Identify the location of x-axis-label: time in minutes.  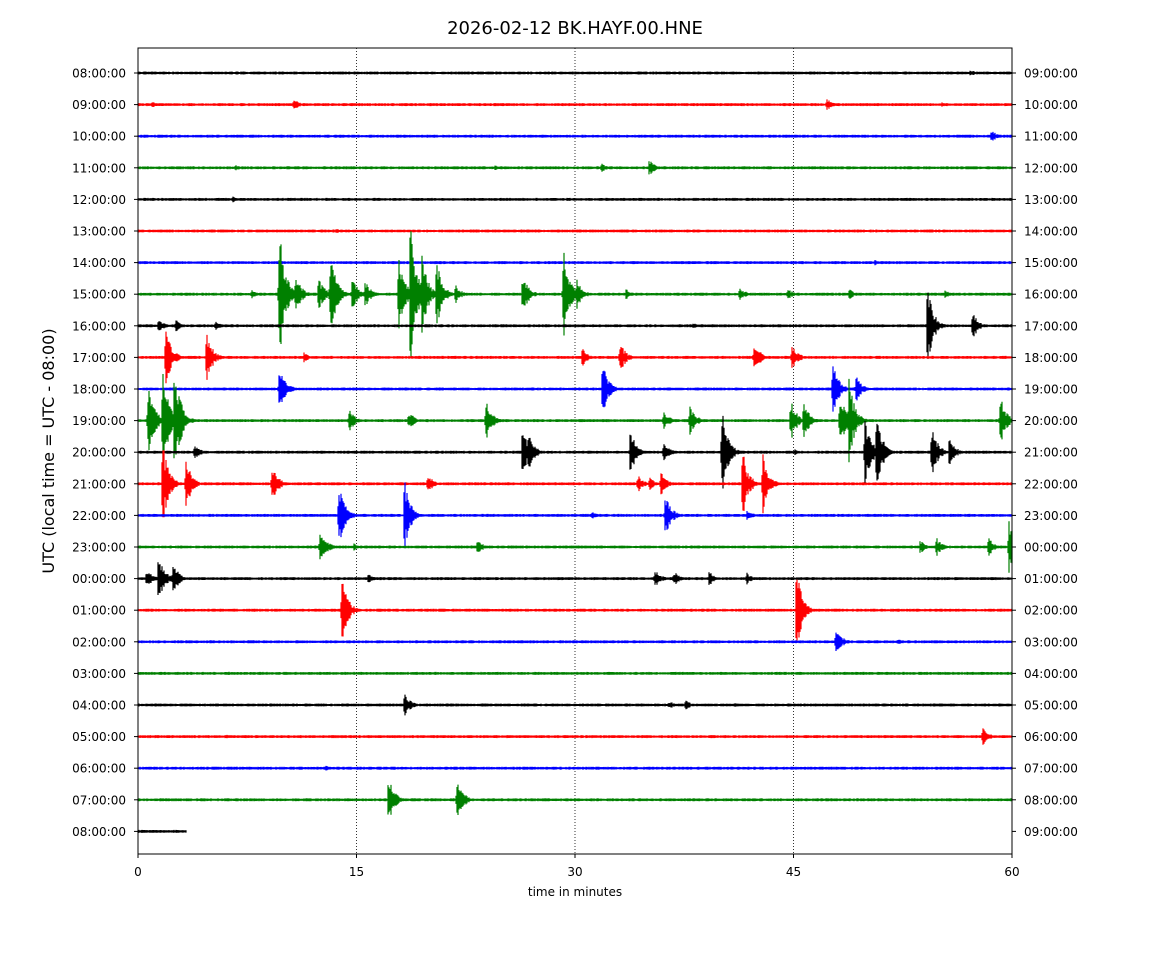
(575, 892).